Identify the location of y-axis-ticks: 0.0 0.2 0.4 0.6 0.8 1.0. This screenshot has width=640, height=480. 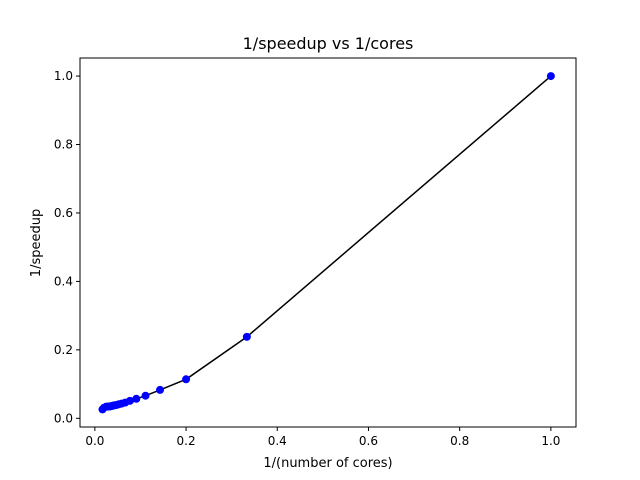
(67, 247).